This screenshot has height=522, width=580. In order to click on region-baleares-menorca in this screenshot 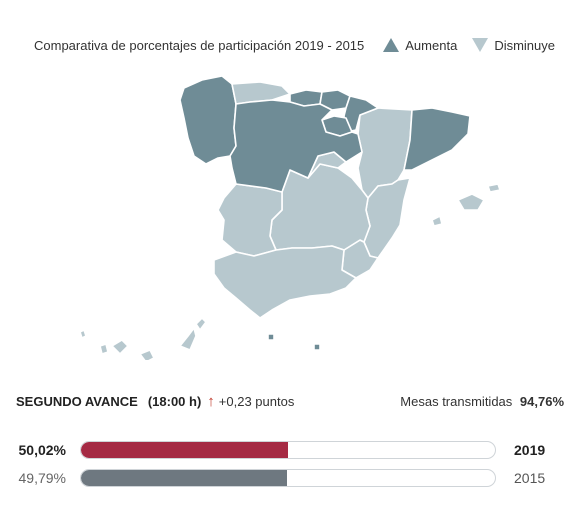, I will do `click(494, 188)`.